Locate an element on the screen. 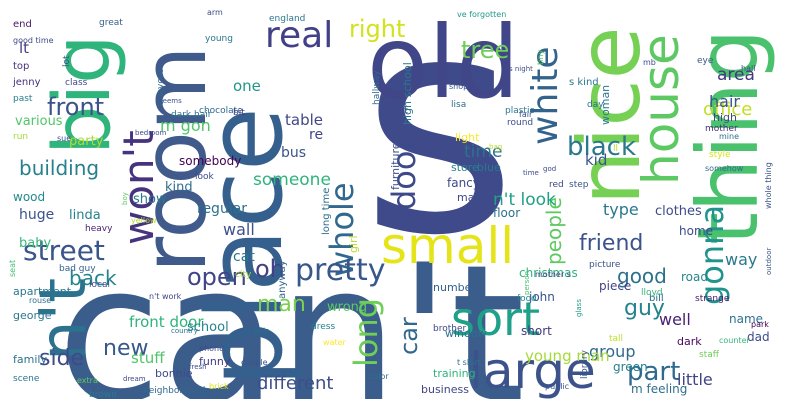 Image resolution: width=790 pixels, height=405 pixels. word: new is located at coordinates (125, 348).